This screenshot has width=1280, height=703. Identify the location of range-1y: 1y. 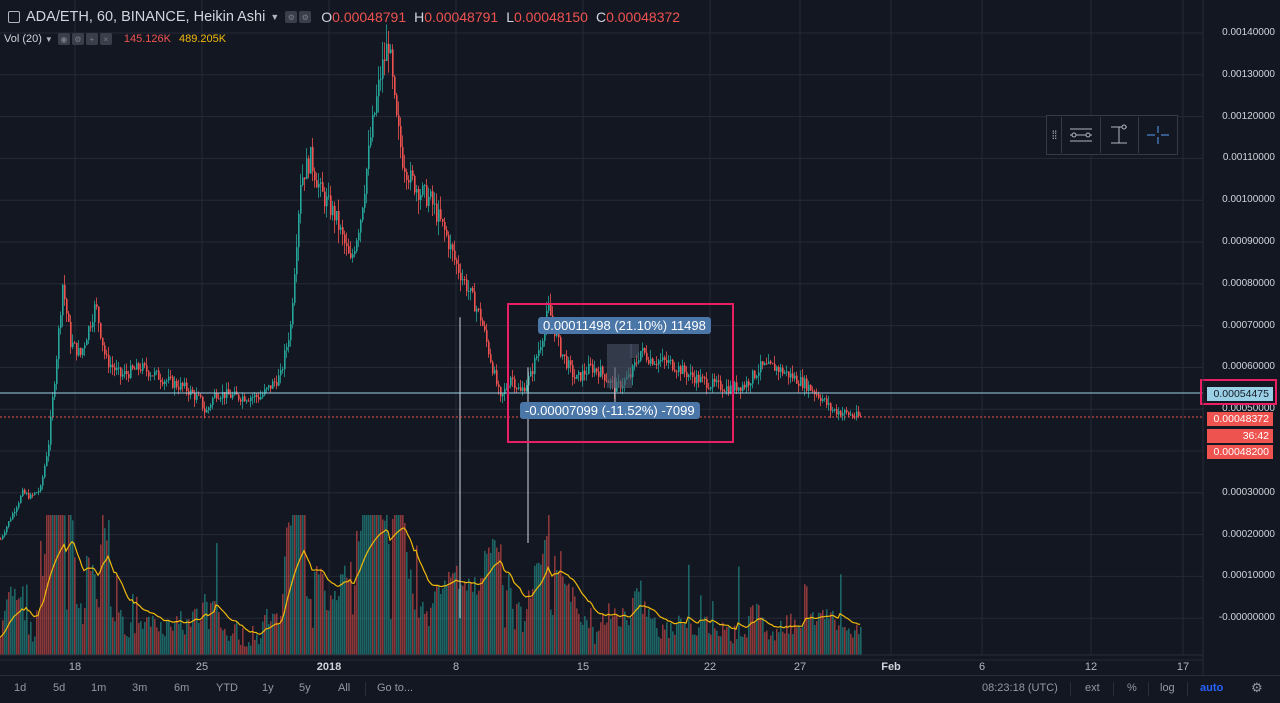
(268, 688).